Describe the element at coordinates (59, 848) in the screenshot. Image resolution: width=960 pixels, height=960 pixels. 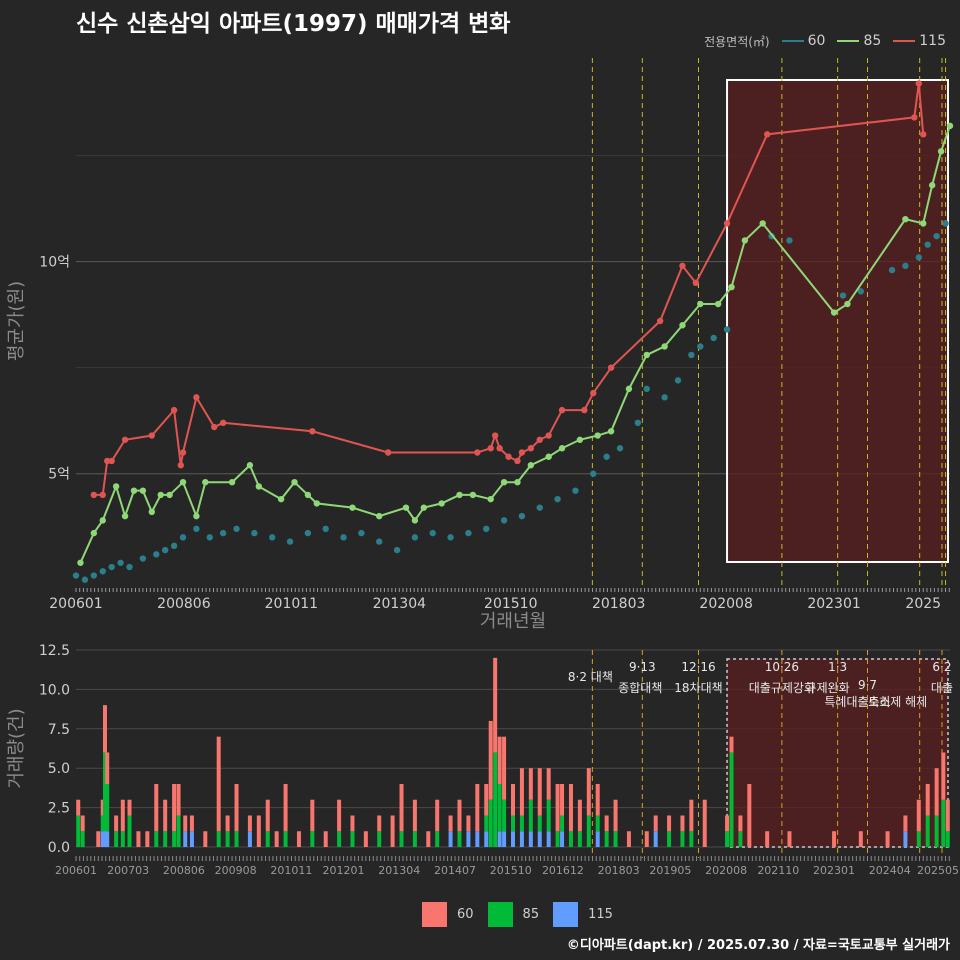
I see `y-tick-label: 0.0` at that location.